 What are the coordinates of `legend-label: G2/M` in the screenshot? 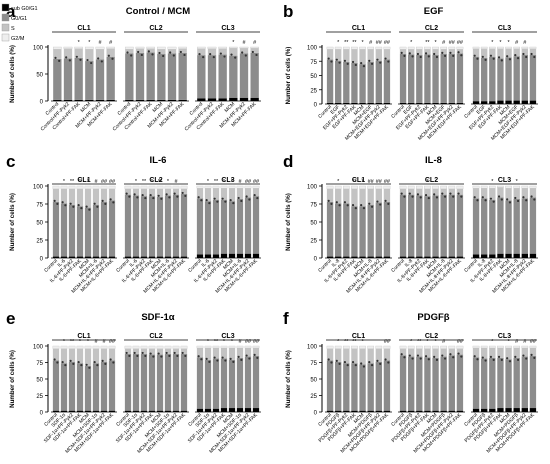 It's located at (18, 39).